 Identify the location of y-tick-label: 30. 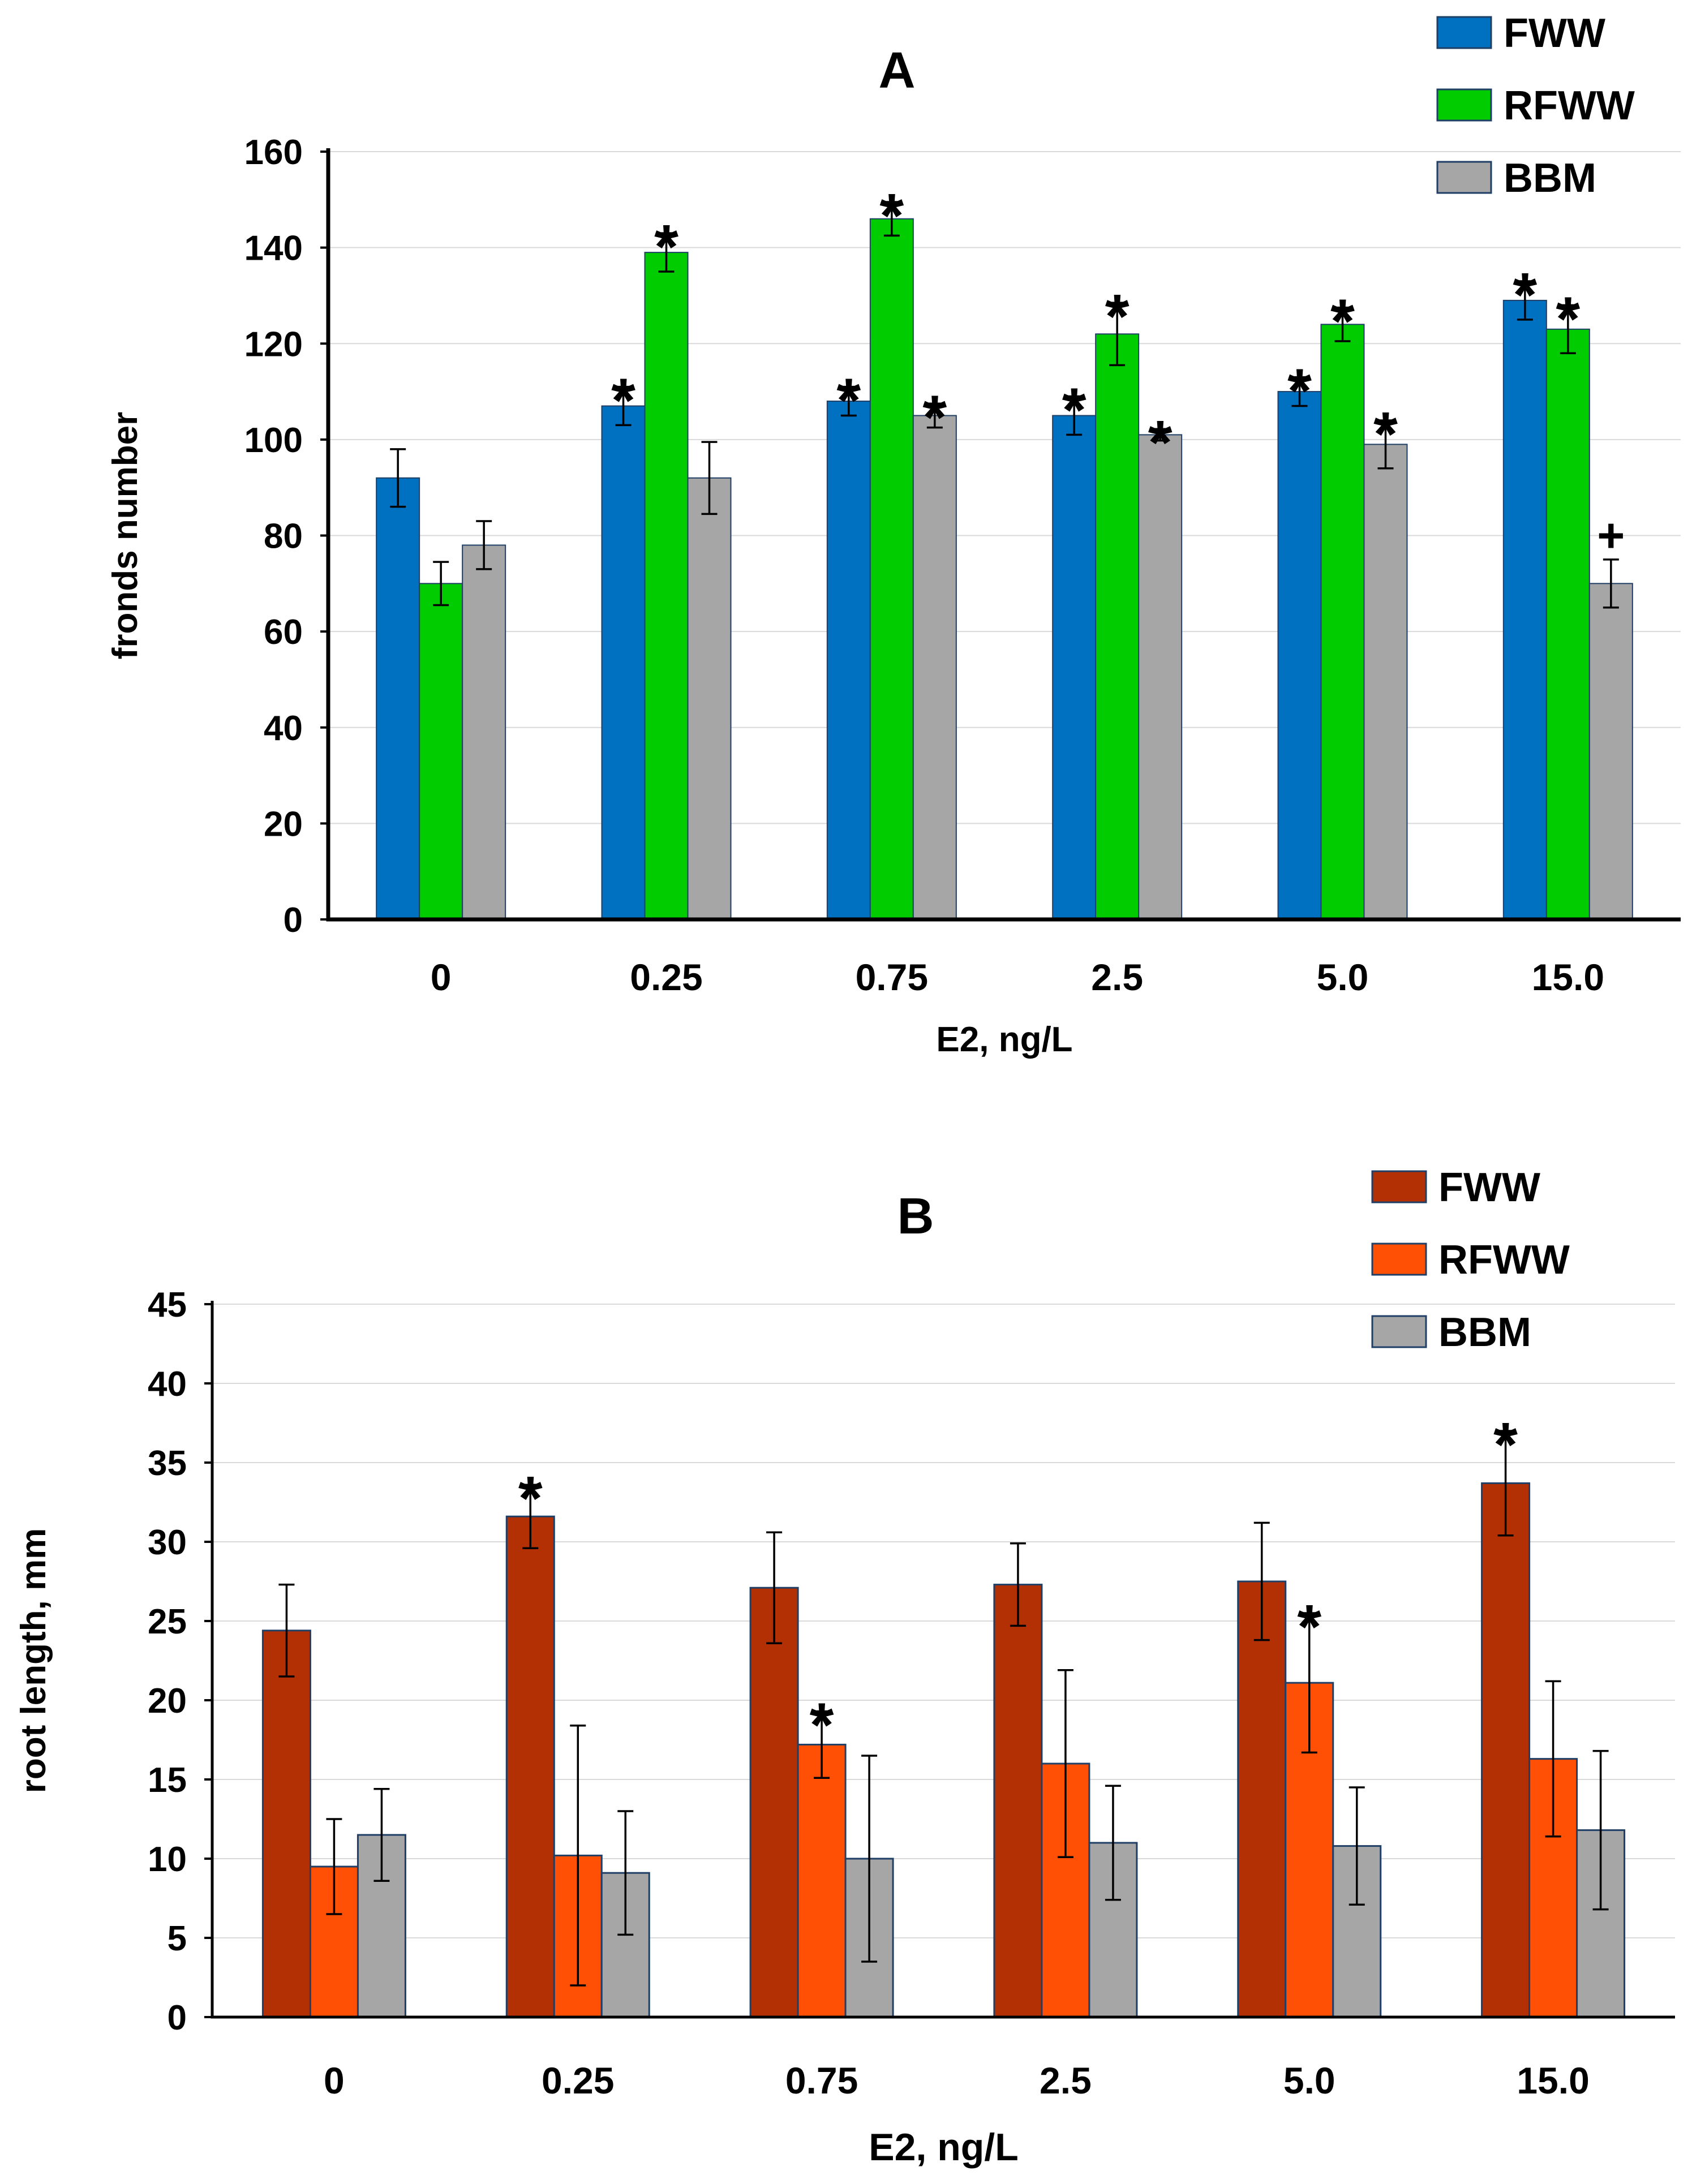
(167, 1542).